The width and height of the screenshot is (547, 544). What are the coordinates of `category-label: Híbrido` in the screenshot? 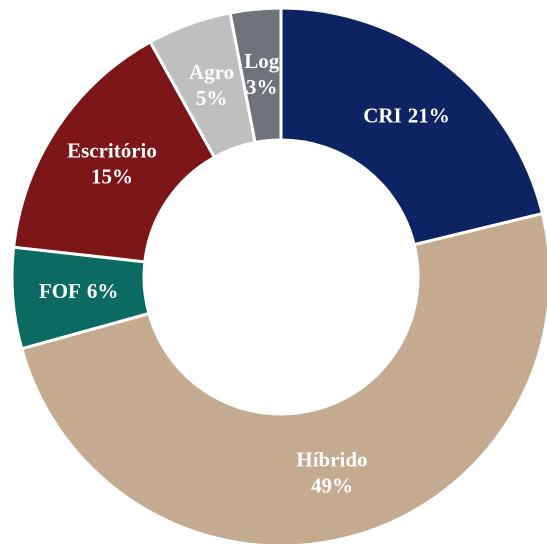 It's located at (331, 459).